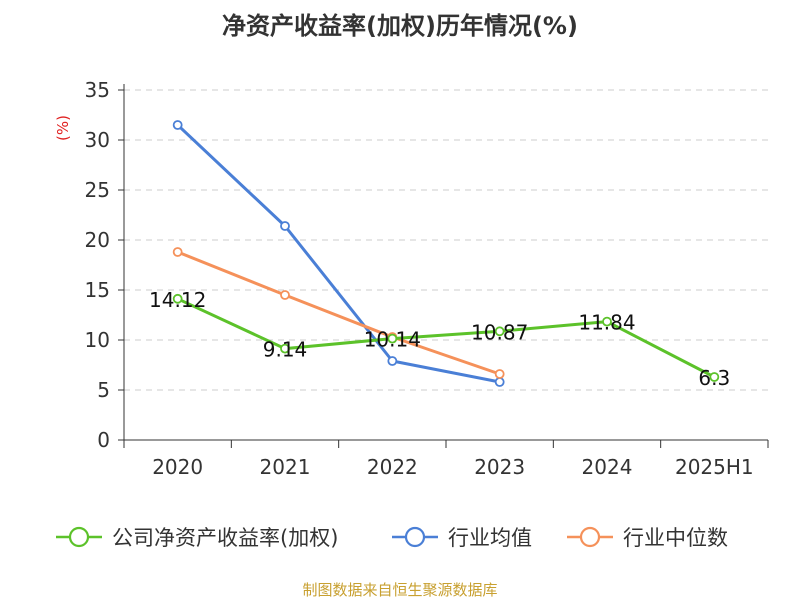 The image size is (800, 600). I want to click on y-tick-label: 25, so click(97, 190).